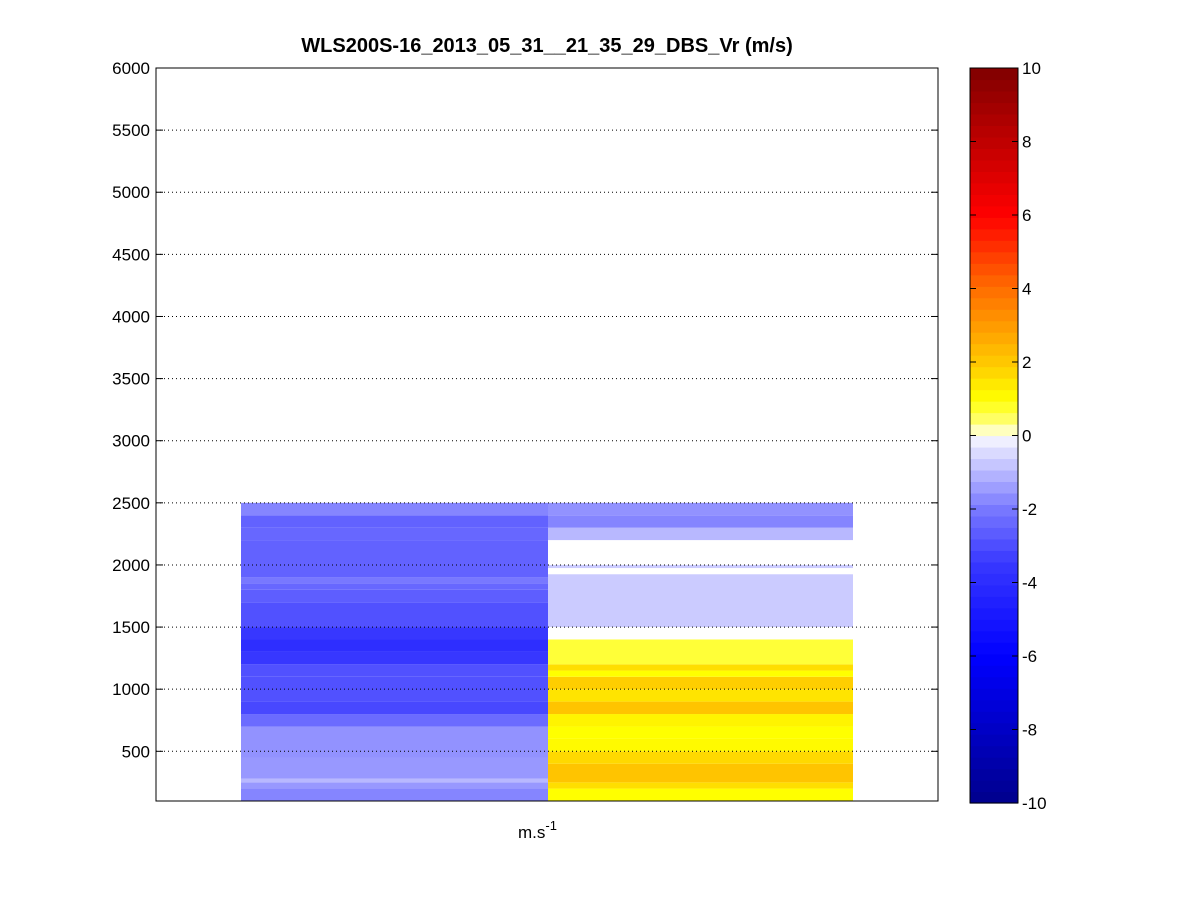 The height and width of the screenshot is (901, 1201). What do you see at coordinates (131, 316) in the screenshot?
I see `y-tick-label-4000: 4000` at bounding box center [131, 316].